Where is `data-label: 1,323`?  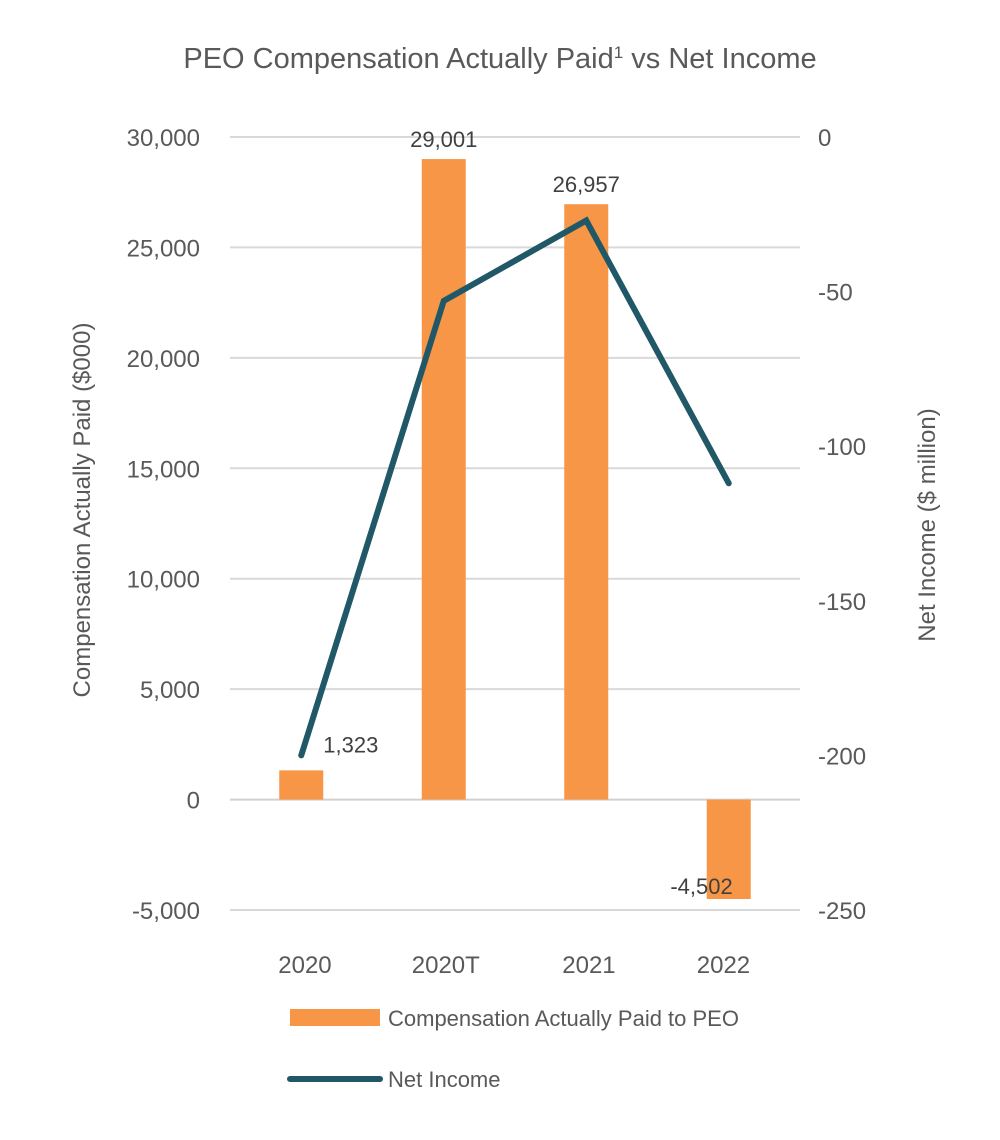 data-label: 1,323 is located at coordinates (350, 744).